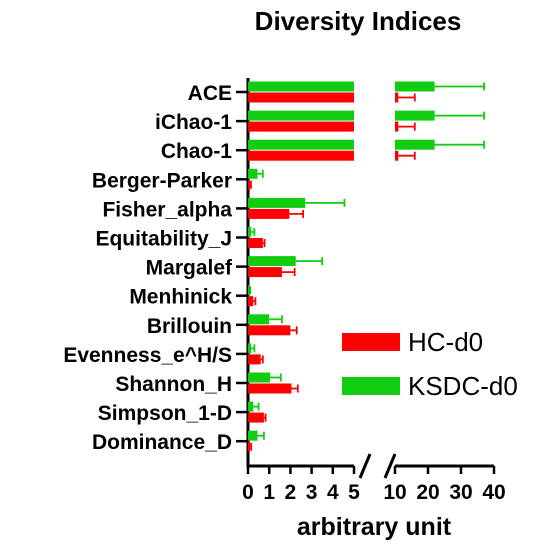  What do you see at coordinates (196, 151) in the screenshot?
I see `category-label: Chao-1` at bounding box center [196, 151].